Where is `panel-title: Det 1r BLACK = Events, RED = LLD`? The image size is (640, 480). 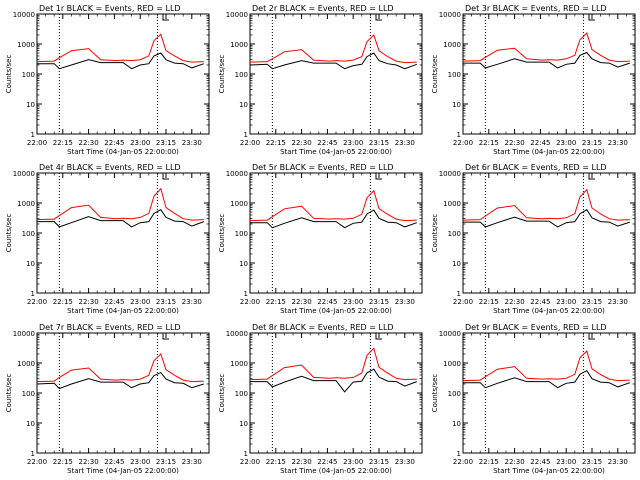
panel-title: Det 1r BLACK = Events, RED = LLD is located at coordinates (110, 8).